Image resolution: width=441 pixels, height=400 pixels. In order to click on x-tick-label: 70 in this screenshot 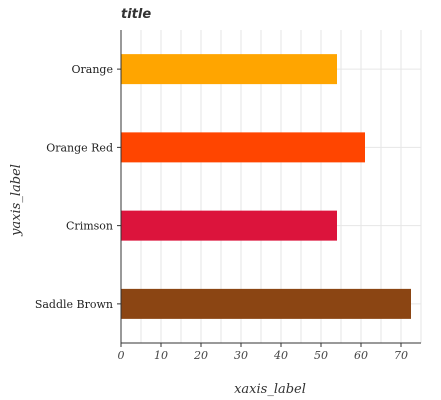, I will do `click(401, 355)`.